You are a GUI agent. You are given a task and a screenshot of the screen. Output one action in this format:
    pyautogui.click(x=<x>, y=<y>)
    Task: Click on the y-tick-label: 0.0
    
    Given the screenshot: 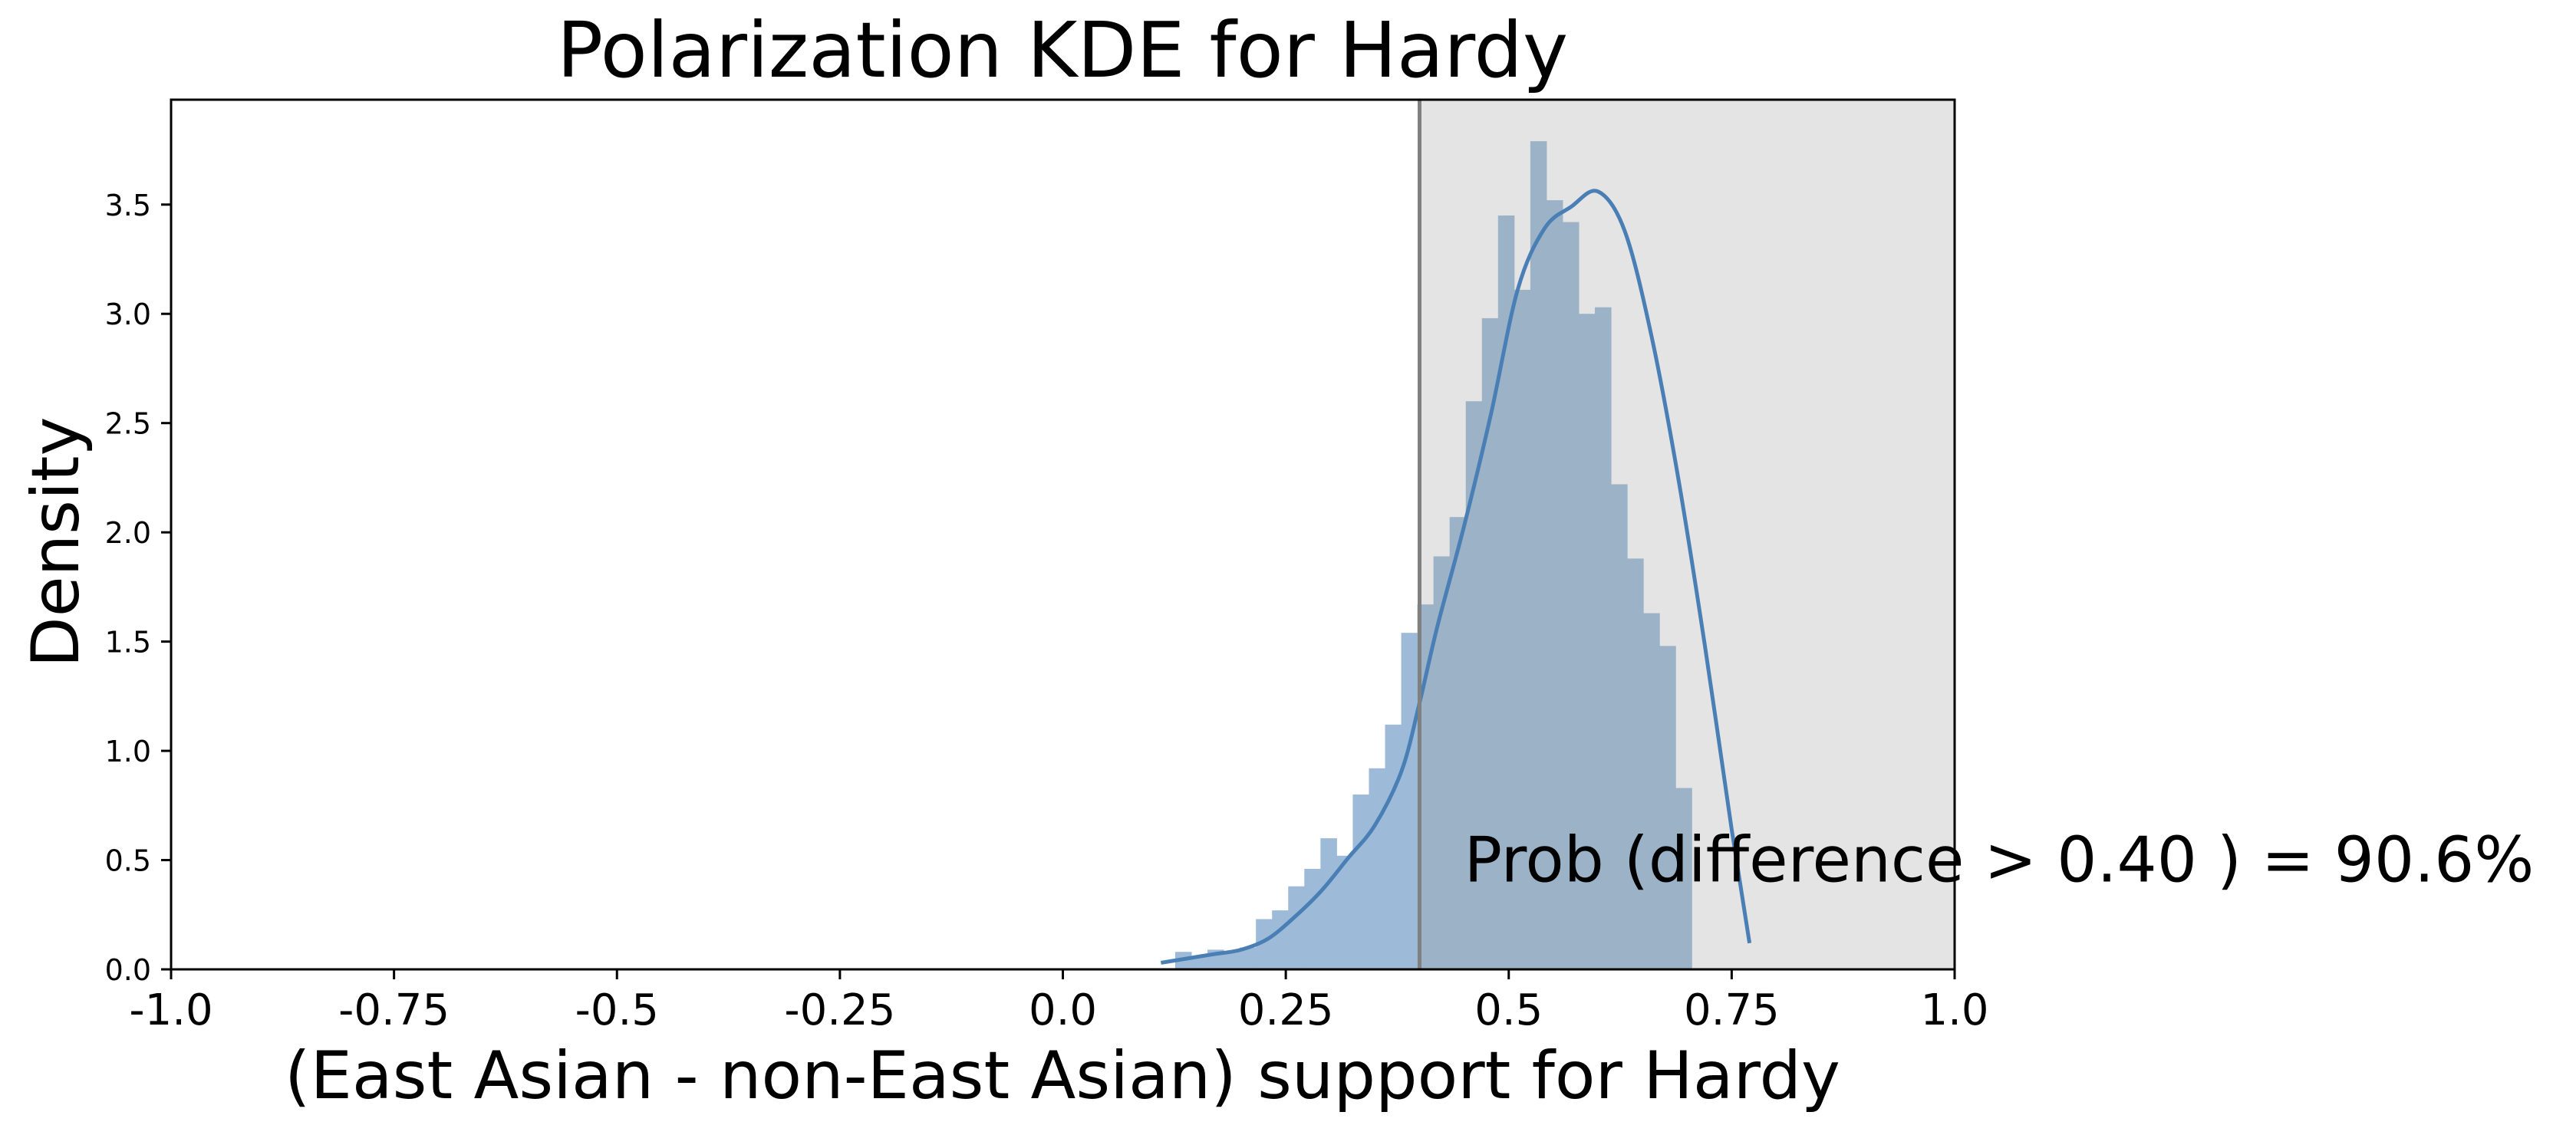 What is the action you would take?
    pyautogui.click(x=128, y=970)
    